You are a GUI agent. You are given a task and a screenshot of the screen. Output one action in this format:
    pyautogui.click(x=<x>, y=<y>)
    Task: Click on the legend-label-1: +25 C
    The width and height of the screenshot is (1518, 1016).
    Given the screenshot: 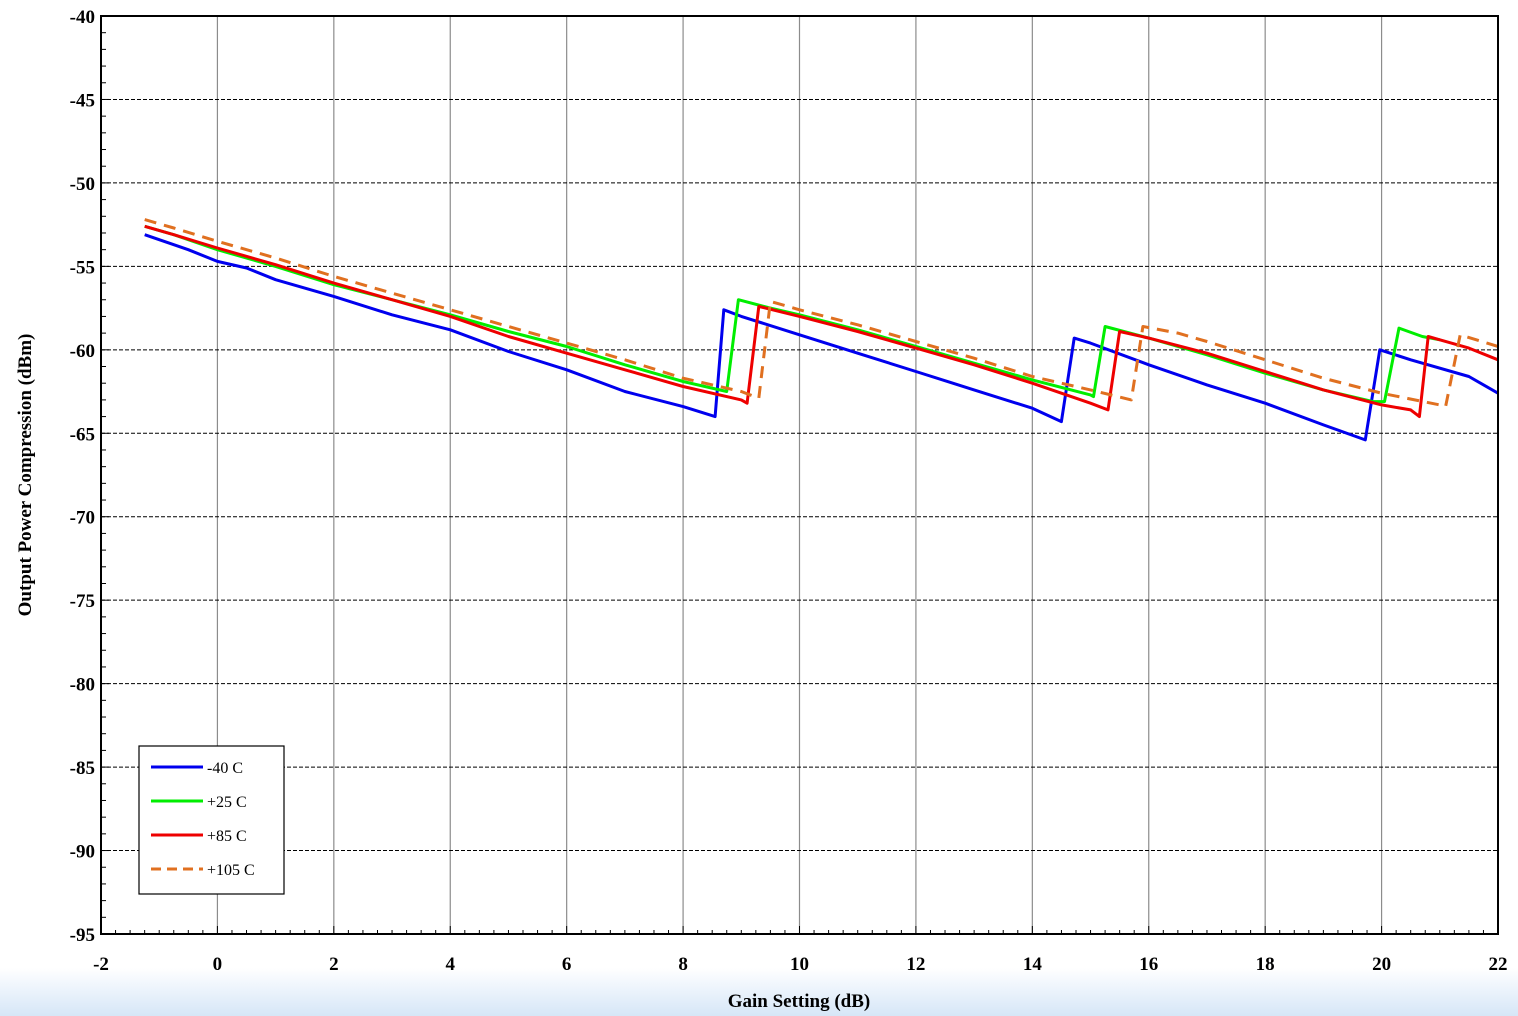 What is the action you would take?
    pyautogui.click(x=227, y=802)
    